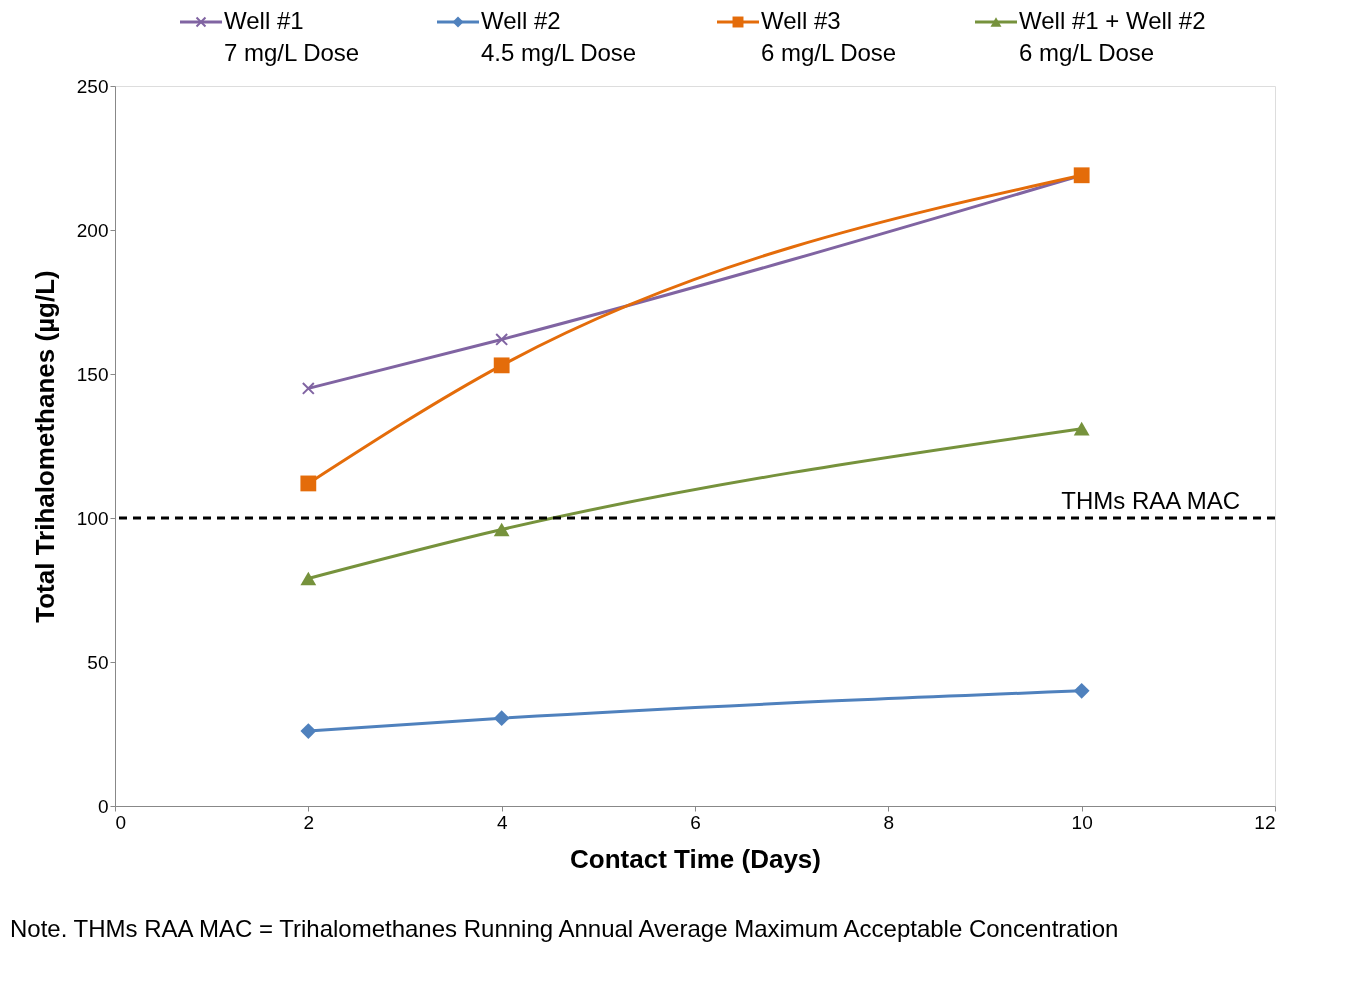  What do you see at coordinates (292, 36) in the screenshot?
I see `legend-label: Well #1 7 mg/L Dose` at bounding box center [292, 36].